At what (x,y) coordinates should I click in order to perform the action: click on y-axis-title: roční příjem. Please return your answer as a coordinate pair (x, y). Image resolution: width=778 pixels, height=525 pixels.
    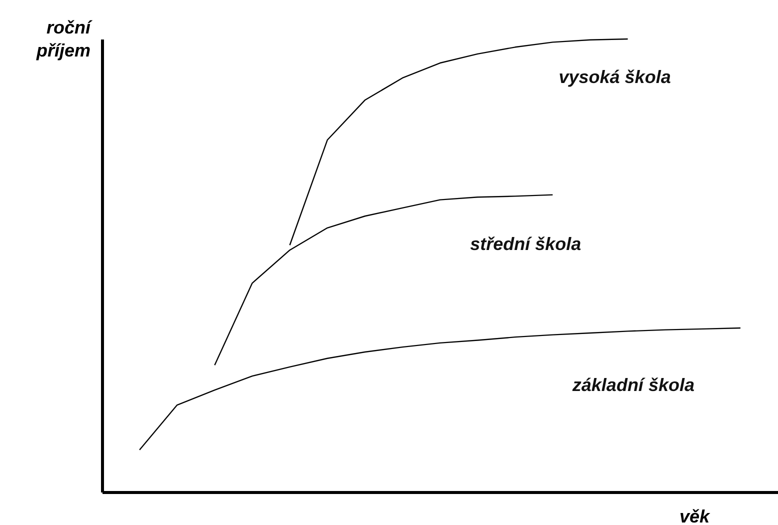
    Looking at the image, I should click on (63, 39).